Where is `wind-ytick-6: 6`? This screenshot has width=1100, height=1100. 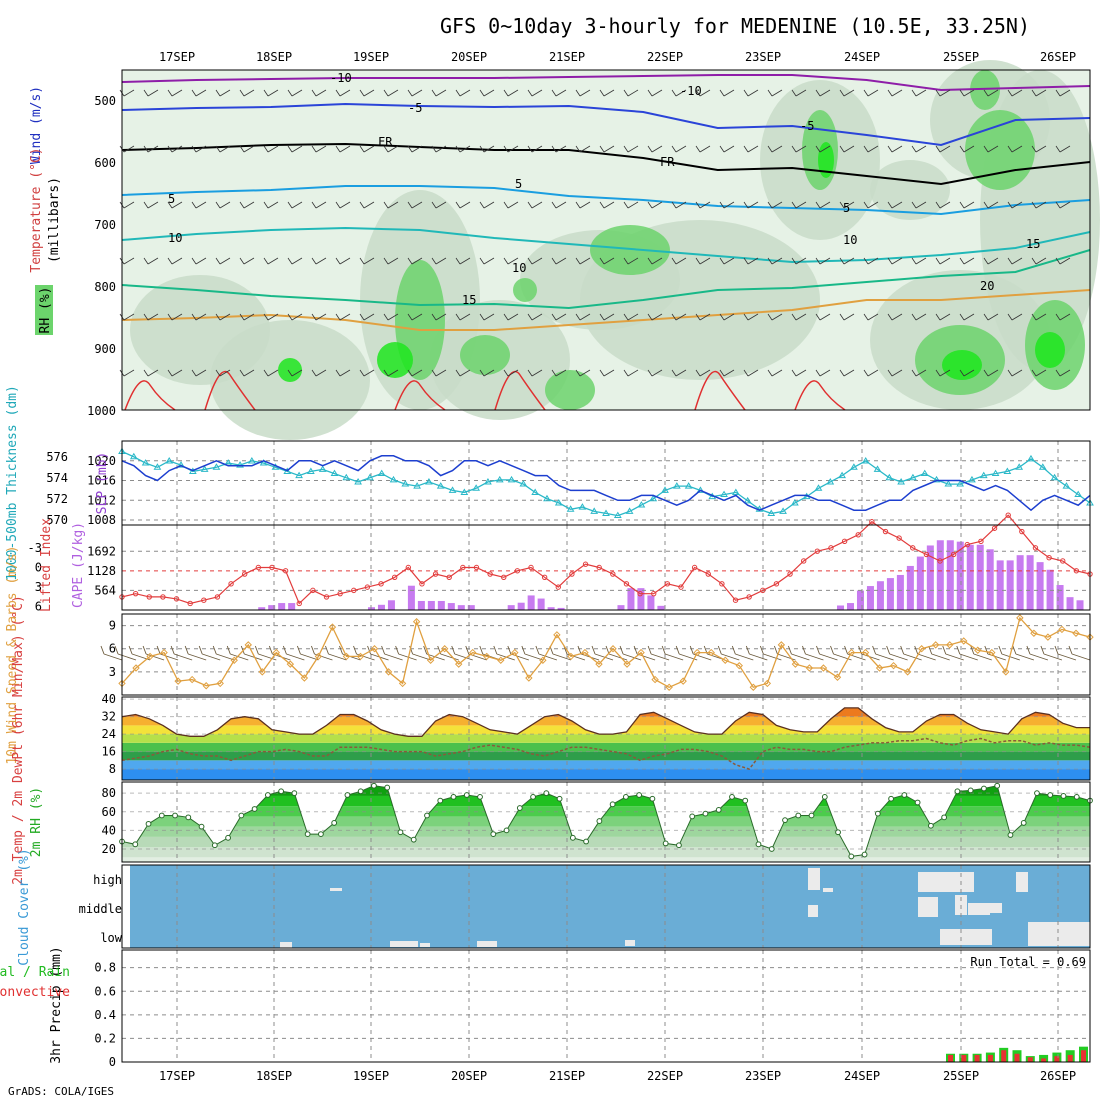 wind-ytick-6: 6 is located at coordinates (112, 649).